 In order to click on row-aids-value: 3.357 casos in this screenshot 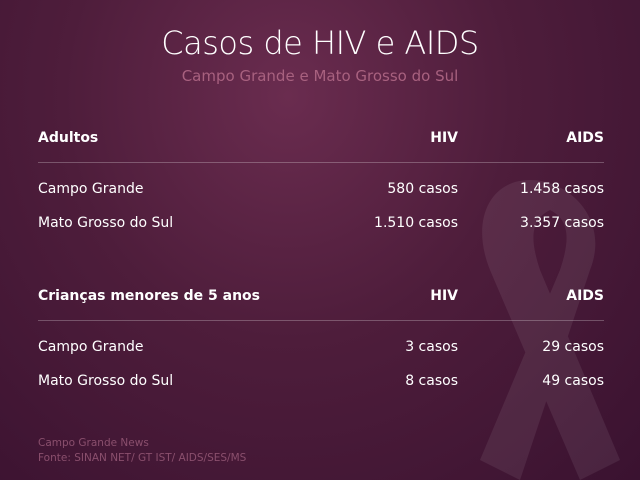, I will do `click(562, 223)`.